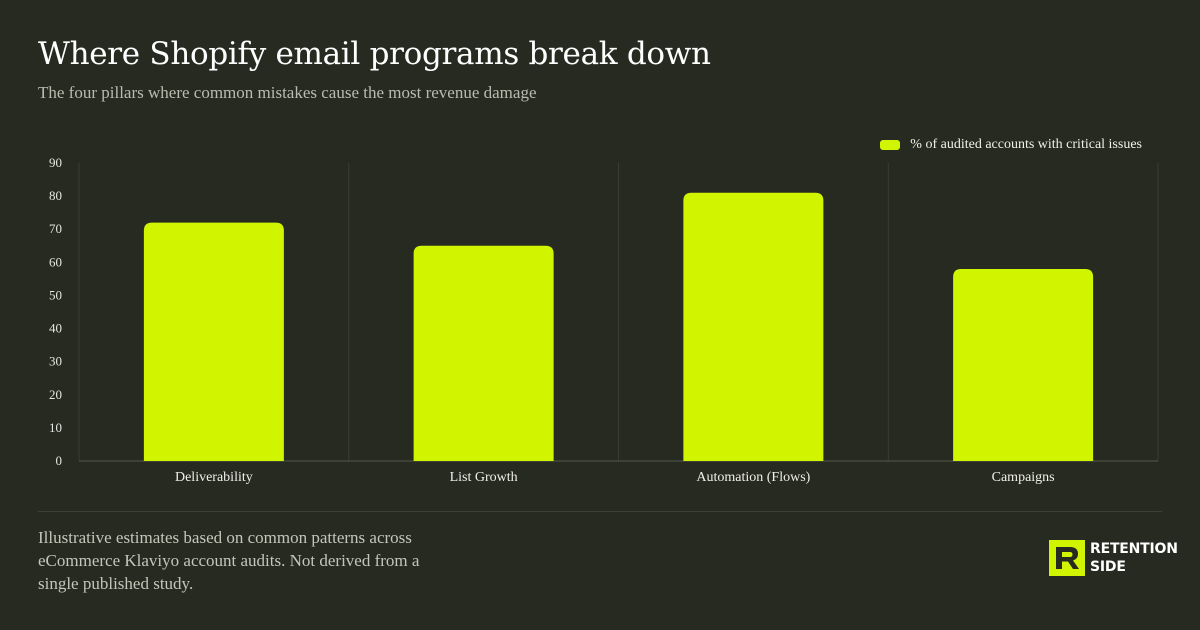  What do you see at coordinates (753, 477) in the screenshot?
I see `x-tick-label: Automation (Flows)` at bounding box center [753, 477].